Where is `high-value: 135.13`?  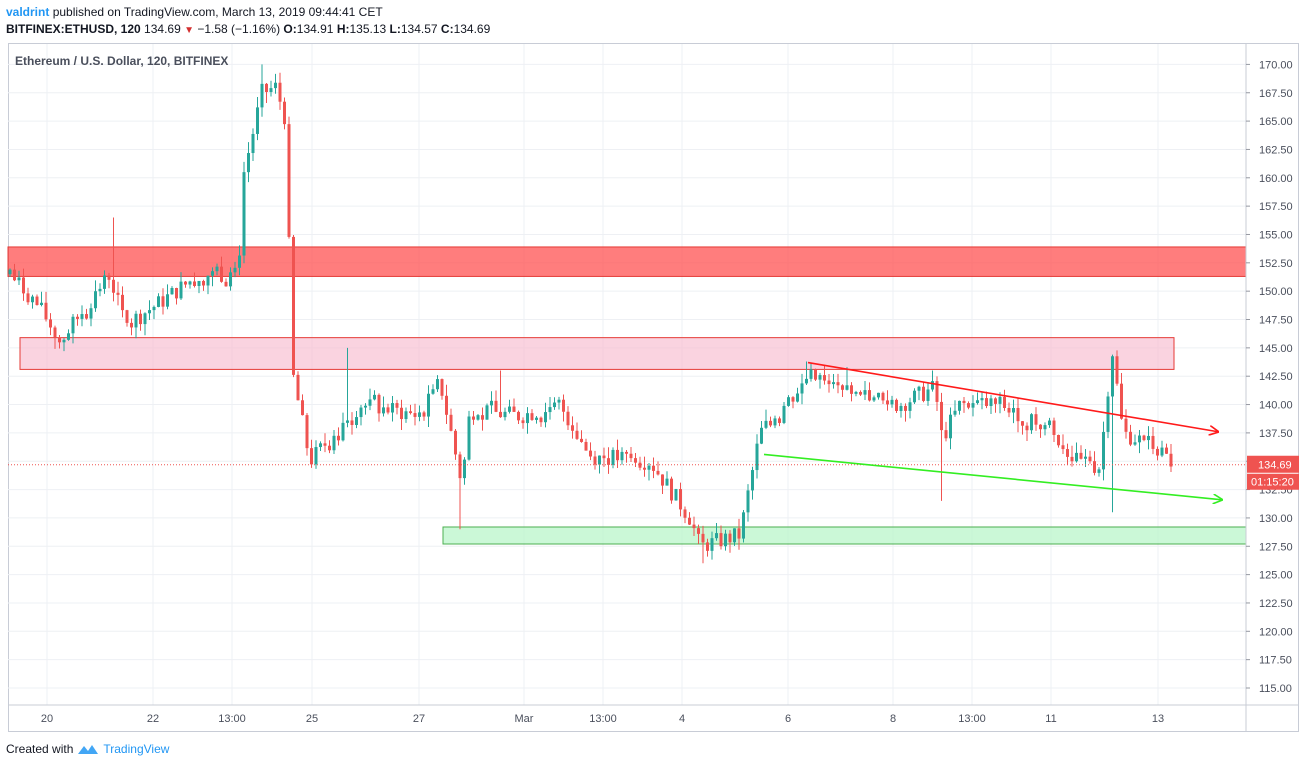
high-value: 135.13 is located at coordinates (368, 29).